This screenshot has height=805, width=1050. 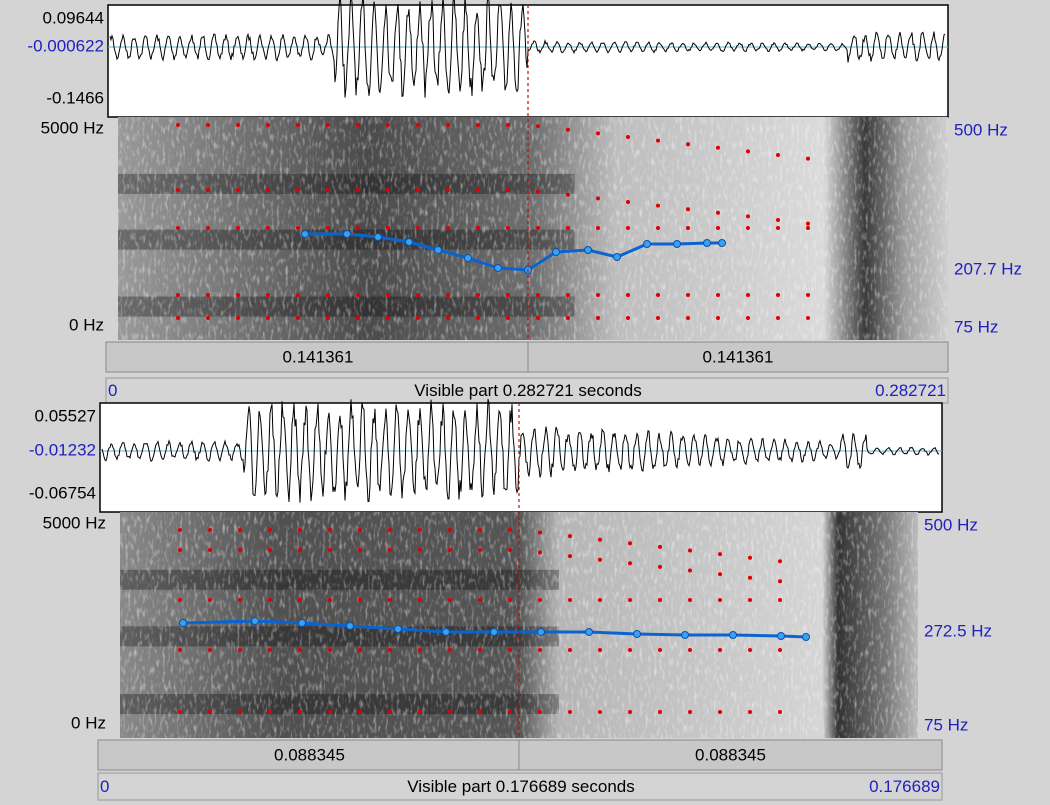 What do you see at coordinates (521, 457) in the screenshot?
I see `waveform-area` at bounding box center [521, 457].